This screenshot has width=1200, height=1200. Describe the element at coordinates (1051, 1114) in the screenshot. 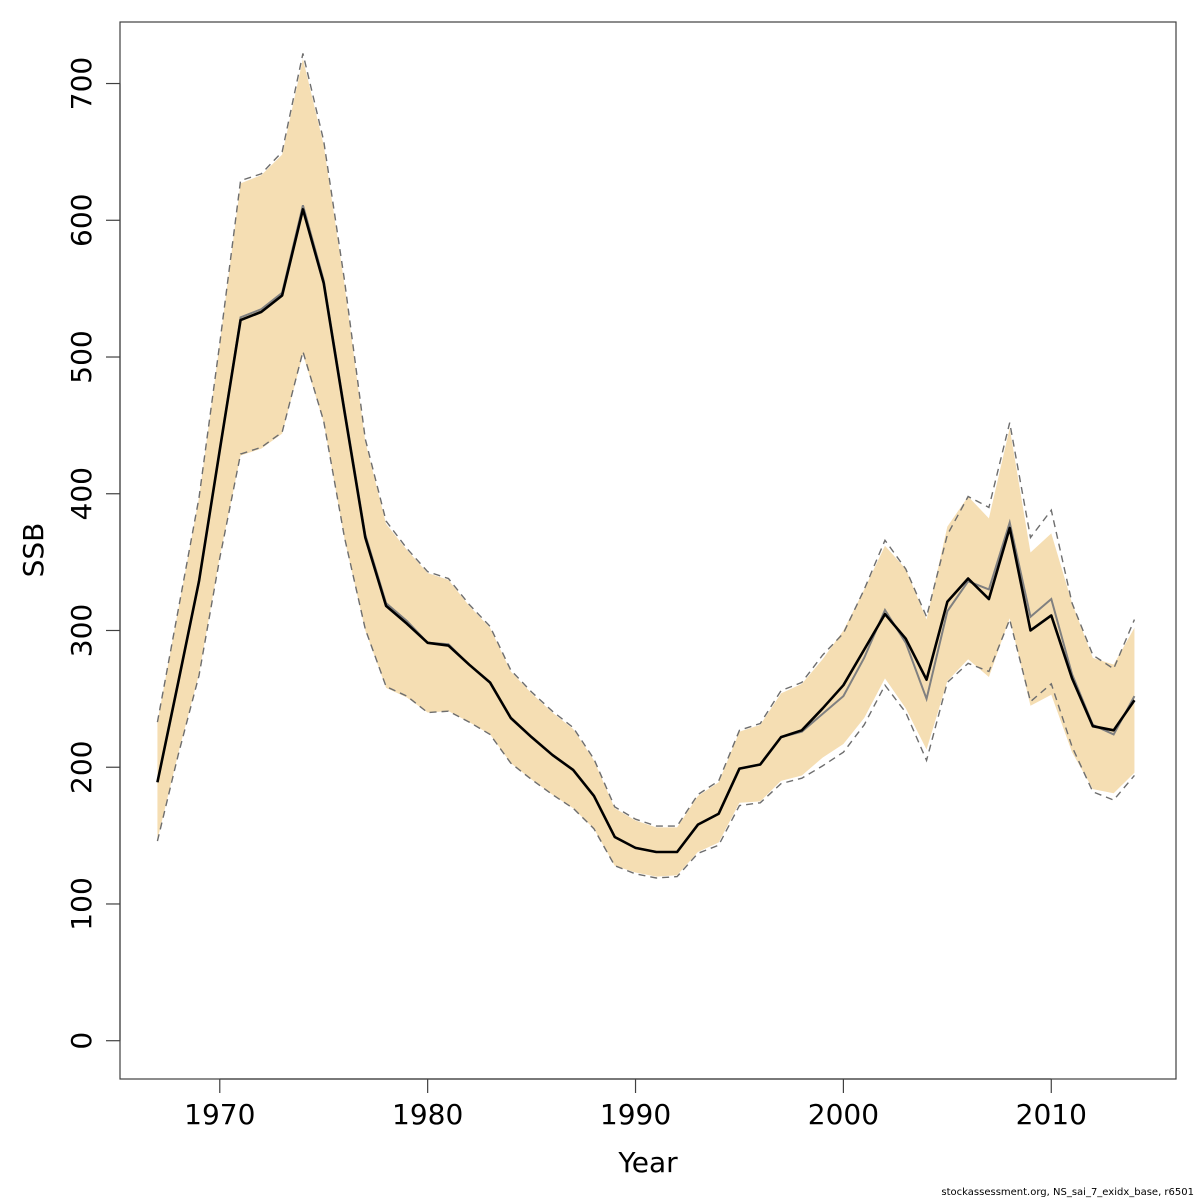

I see `x-tick-label: 2010` at that location.